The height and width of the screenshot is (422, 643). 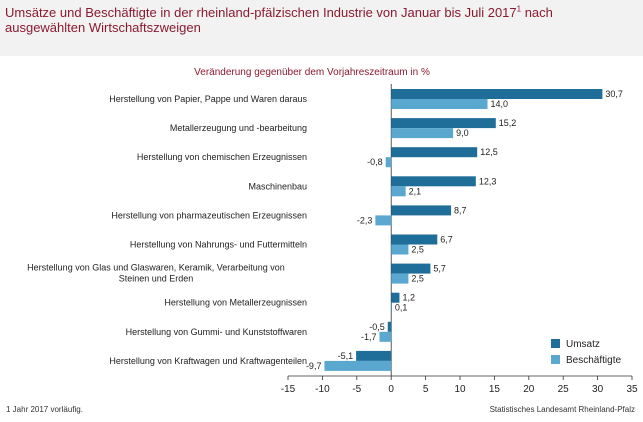 I want to click on x-tick-label: 35, so click(x=632, y=389).